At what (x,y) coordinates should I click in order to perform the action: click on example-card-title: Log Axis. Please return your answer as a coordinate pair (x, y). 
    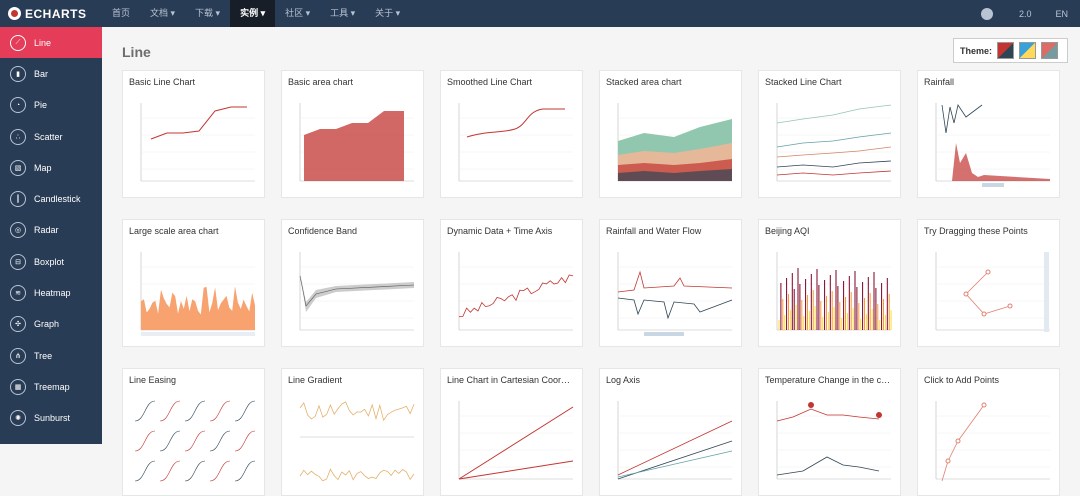
    Looking at the image, I should click on (623, 380).